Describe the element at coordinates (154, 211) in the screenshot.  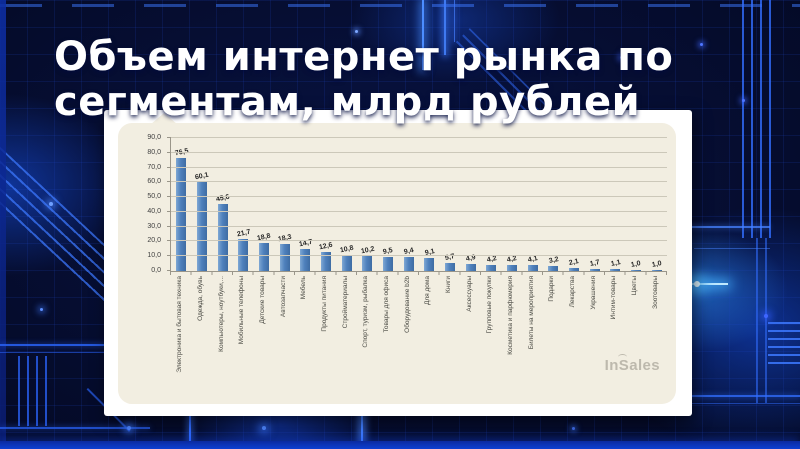
I see `y-axis-label: 40,0` at that location.